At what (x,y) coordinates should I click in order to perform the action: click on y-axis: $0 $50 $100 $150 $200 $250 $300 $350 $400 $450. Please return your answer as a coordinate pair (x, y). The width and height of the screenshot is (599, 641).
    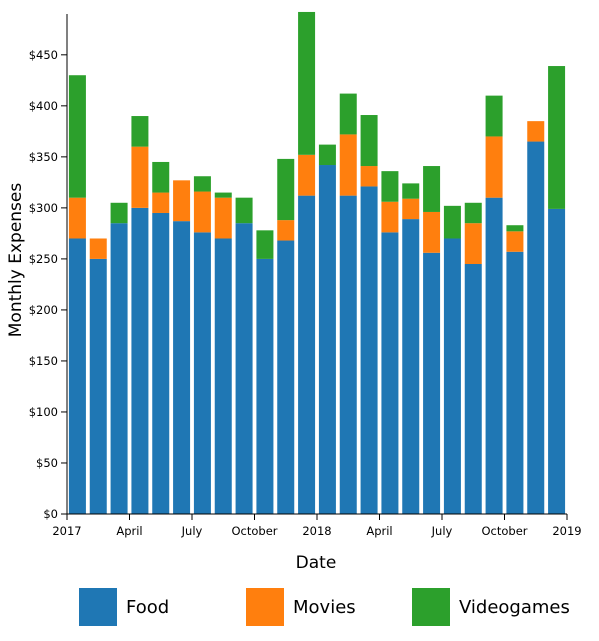
    Looking at the image, I should click on (48, 267).